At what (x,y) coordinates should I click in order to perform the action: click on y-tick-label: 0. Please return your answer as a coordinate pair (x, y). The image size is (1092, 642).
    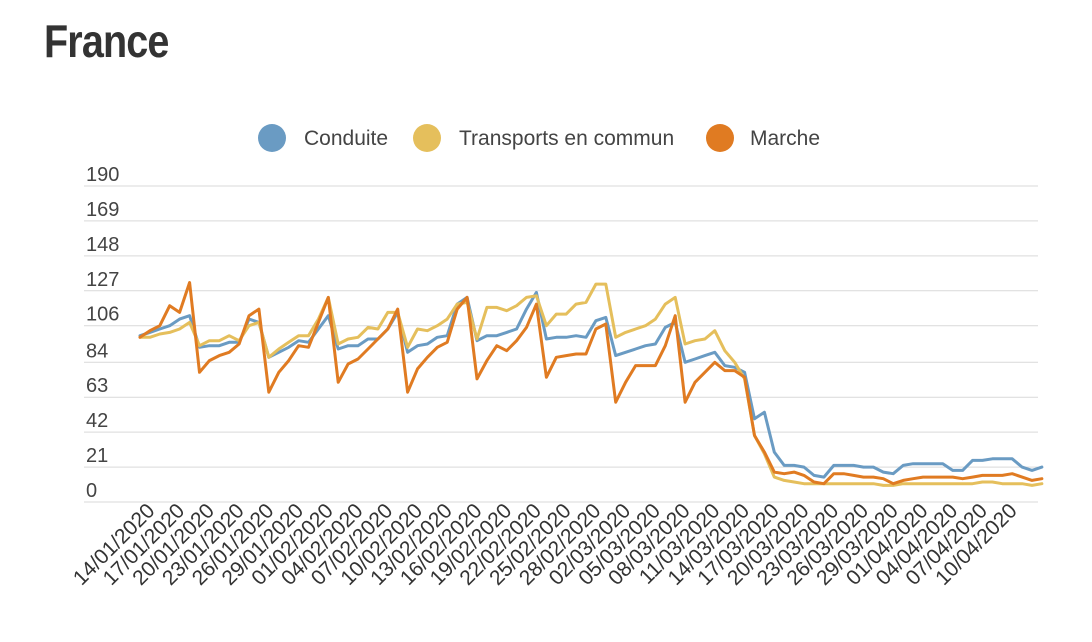
    Looking at the image, I should click on (91, 491).